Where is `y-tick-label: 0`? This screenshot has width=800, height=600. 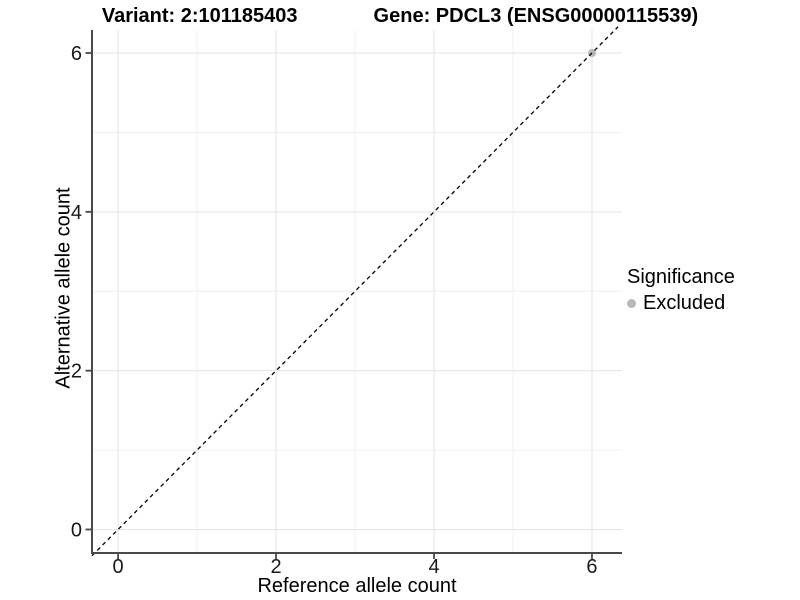
y-tick-label: 0 is located at coordinates (76, 530).